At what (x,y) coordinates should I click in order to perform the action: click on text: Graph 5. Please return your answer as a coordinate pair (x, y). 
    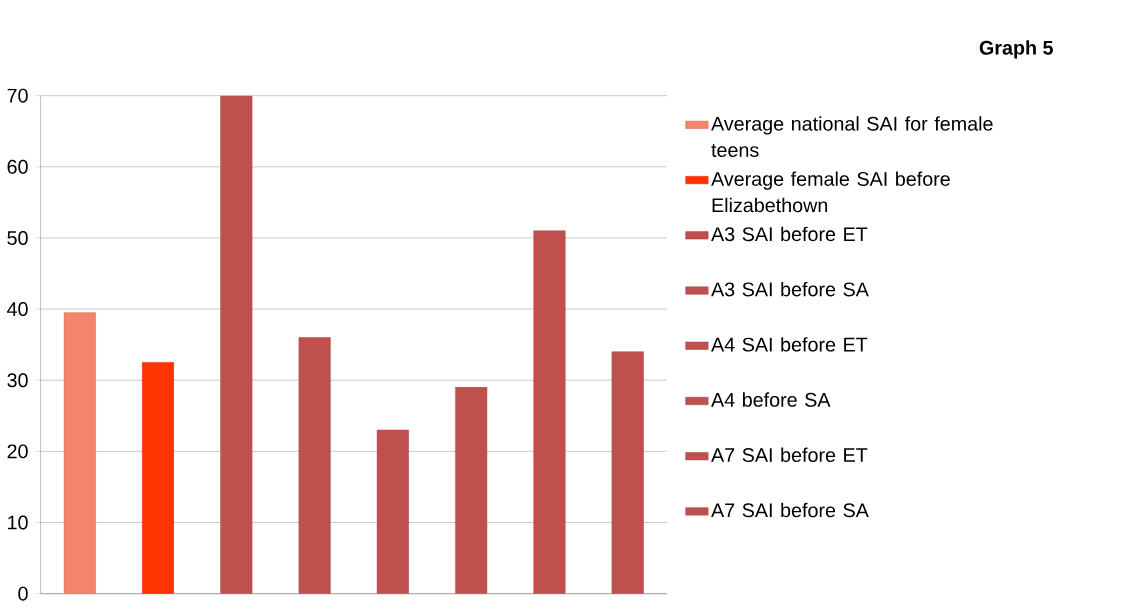
    Looking at the image, I should click on (1016, 49).